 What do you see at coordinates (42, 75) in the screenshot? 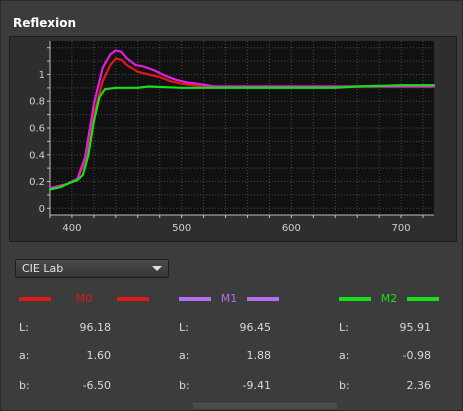
I see `y-tick-label: 1` at bounding box center [42, 75].